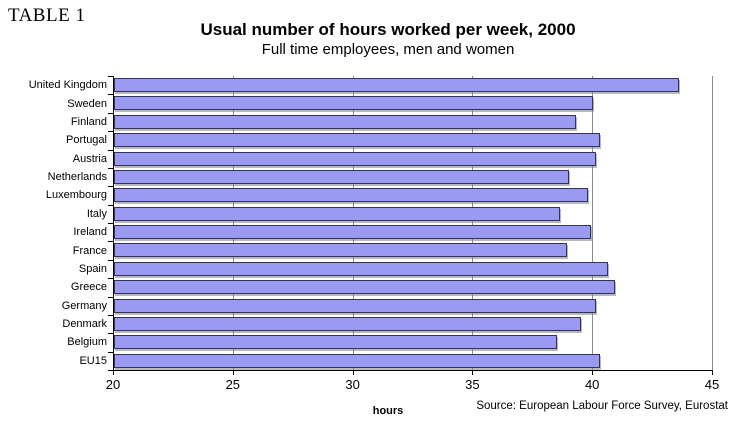  I want to click on bar-greece, so click(364, 287).